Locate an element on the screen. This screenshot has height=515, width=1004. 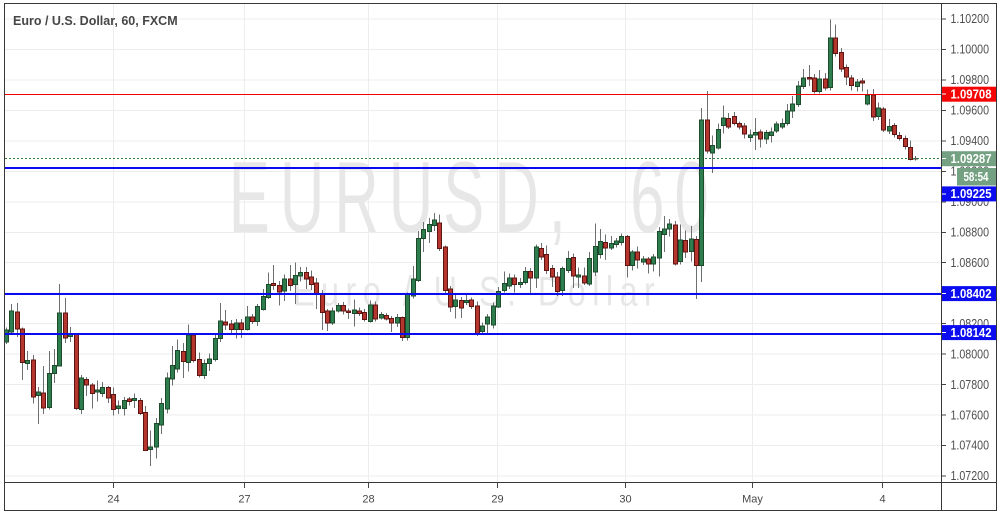
svg-text: 1.09708 is located at coordinates (971, 95).